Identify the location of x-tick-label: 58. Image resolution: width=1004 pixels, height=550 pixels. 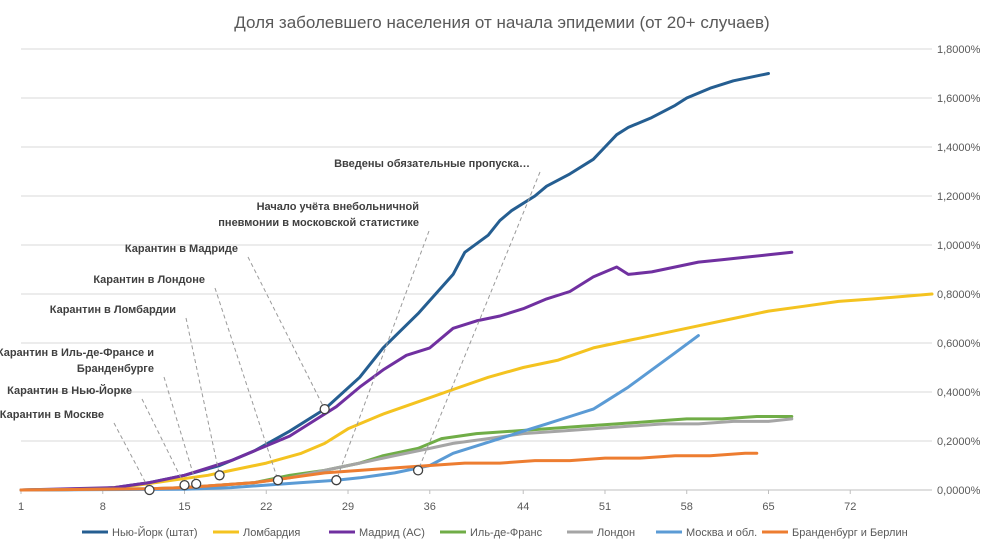
(687, 507).